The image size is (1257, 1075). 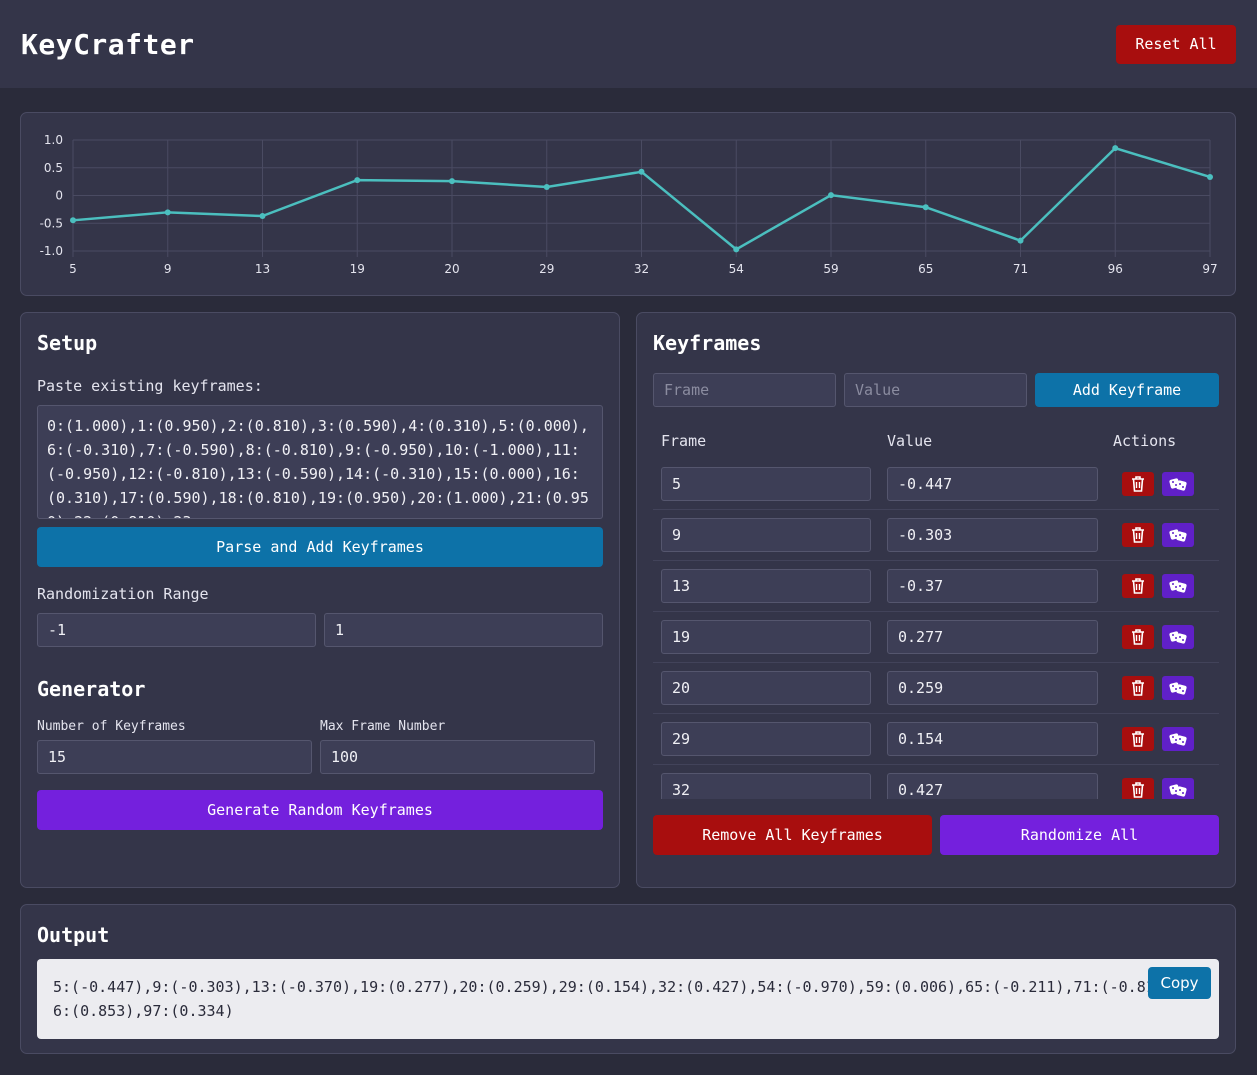 I want to click on x-tick-label: 54, so click(x=736, y=269).